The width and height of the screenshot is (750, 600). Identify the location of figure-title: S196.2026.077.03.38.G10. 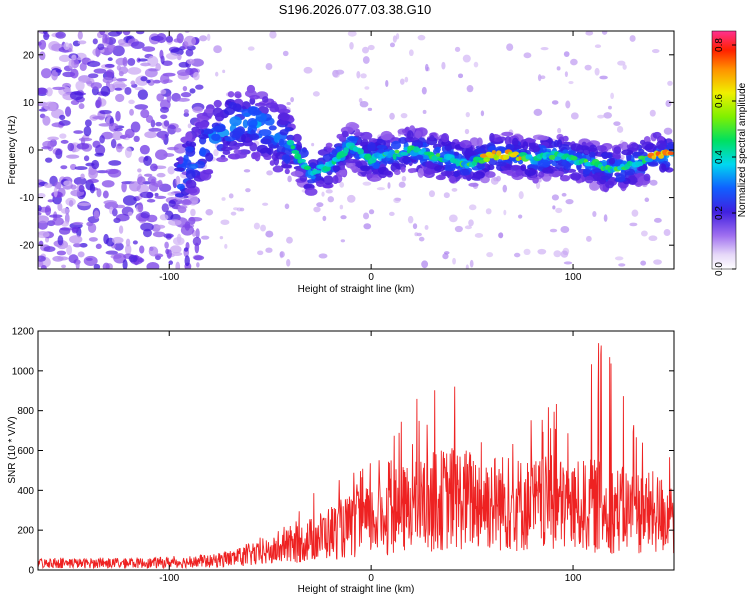
(355, 9).